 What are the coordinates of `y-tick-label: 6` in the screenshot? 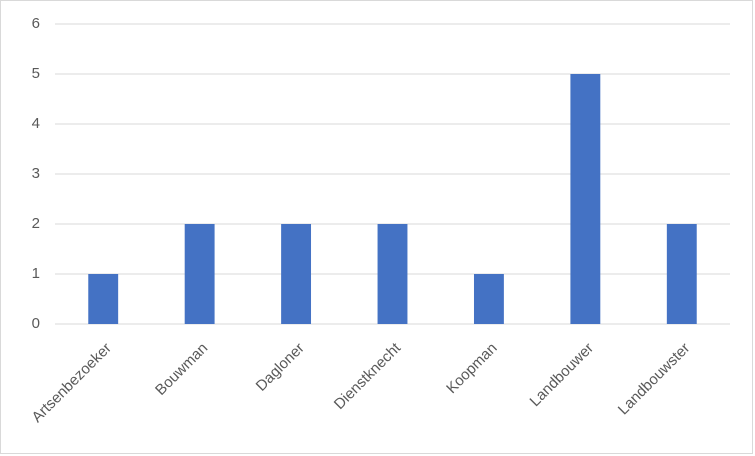 It's located at (36, 23).